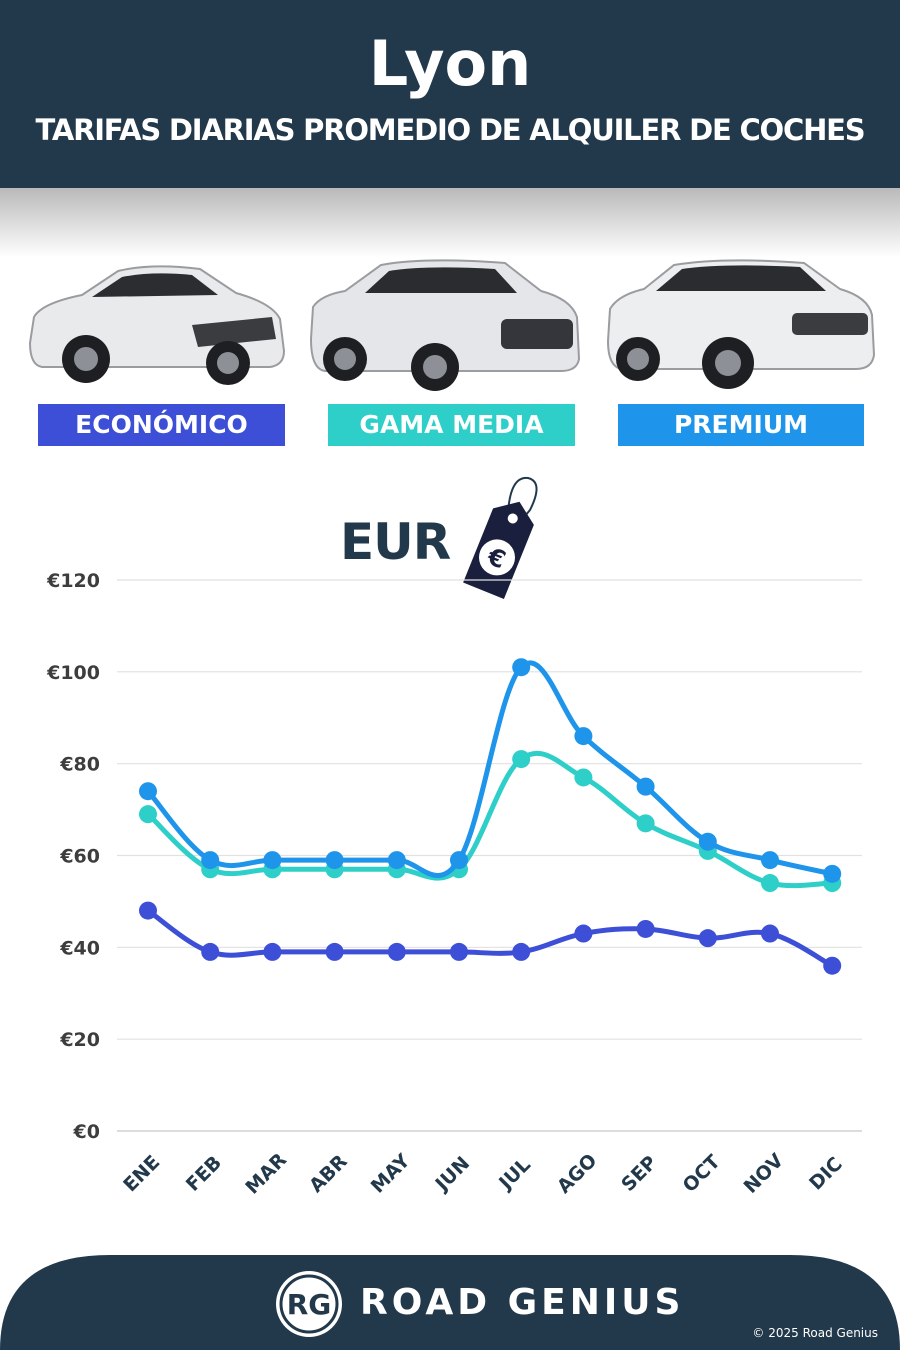  I want to click on x-tick-label: AGO, so click(577, 1174).